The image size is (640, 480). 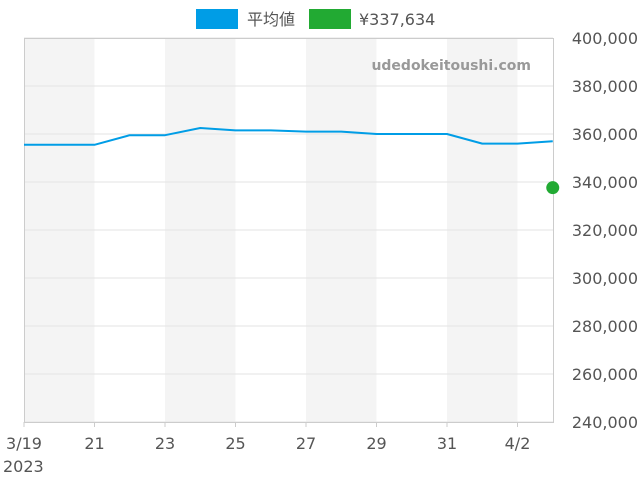 I want to click on y-tick-label: 380,000, so click(x=605, y=86).